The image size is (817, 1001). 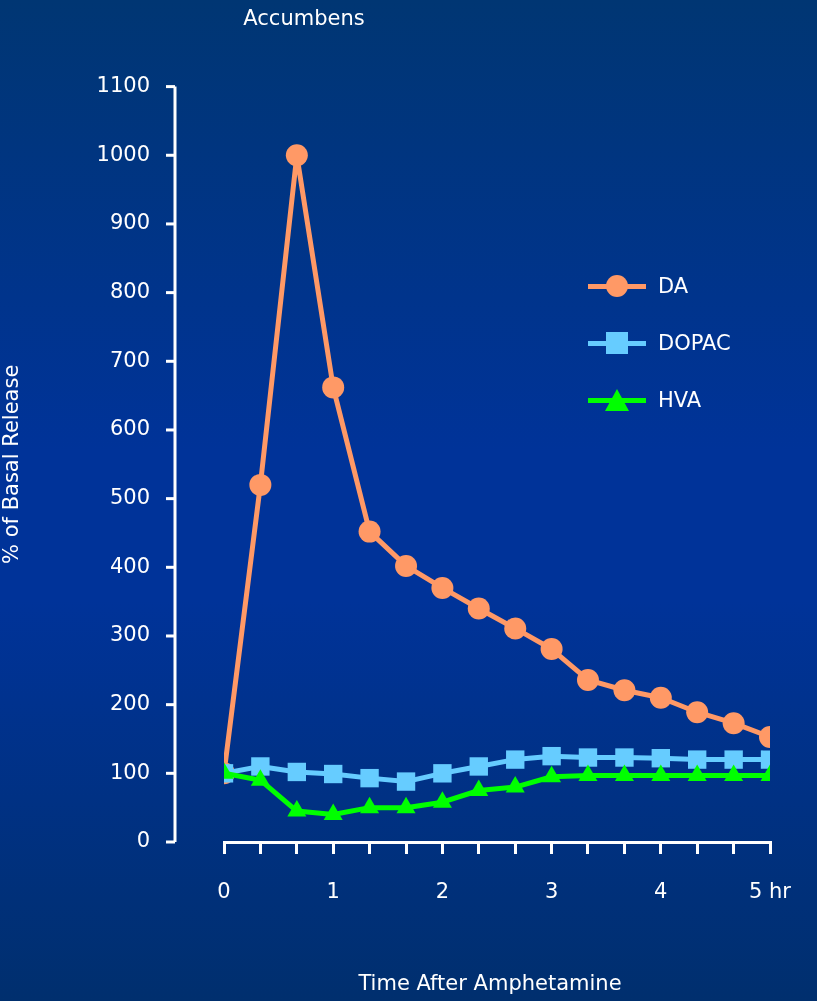 I want to click on y-tick-label: 900, so click(x=129, y=222).